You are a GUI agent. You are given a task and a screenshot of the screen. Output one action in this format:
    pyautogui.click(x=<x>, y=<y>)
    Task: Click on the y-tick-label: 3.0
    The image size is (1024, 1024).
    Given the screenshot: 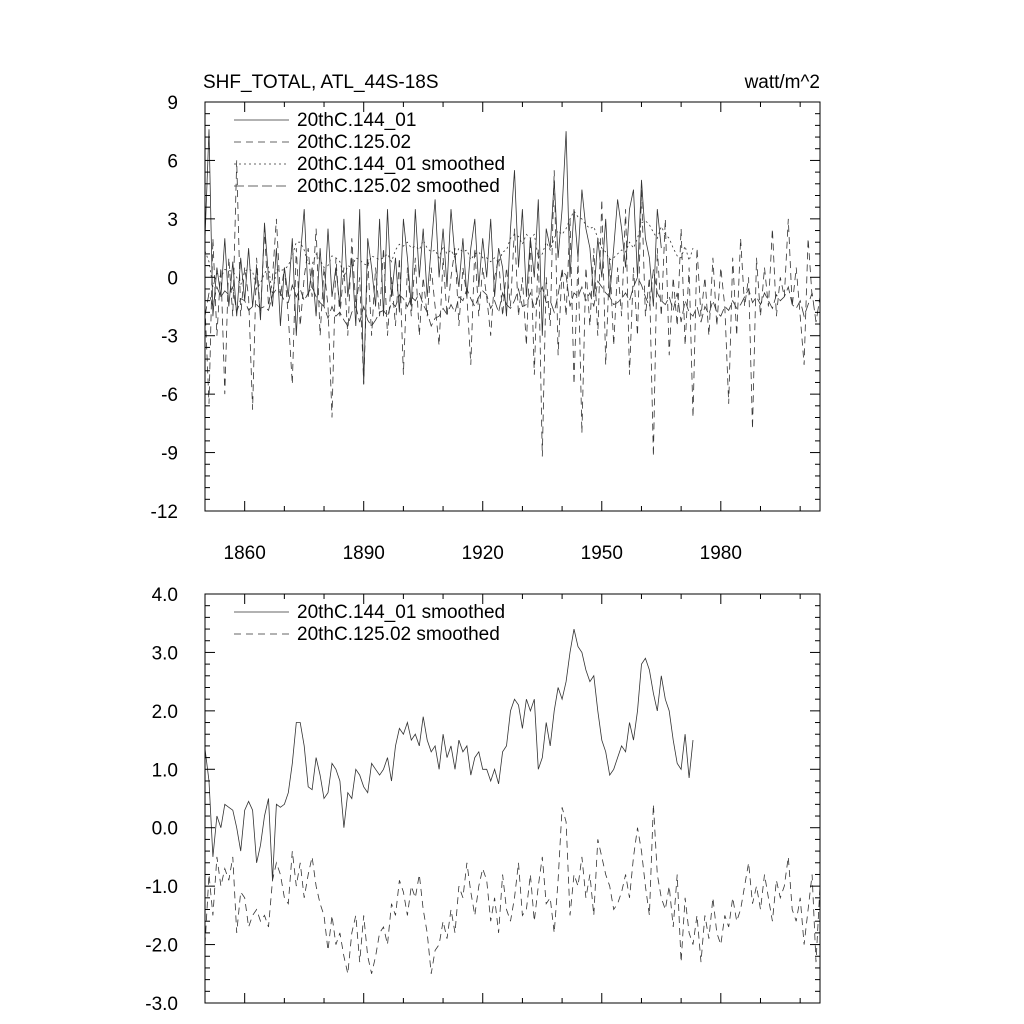 What is the action you would take?
    pyautogui.click(x=165, y=653)
    